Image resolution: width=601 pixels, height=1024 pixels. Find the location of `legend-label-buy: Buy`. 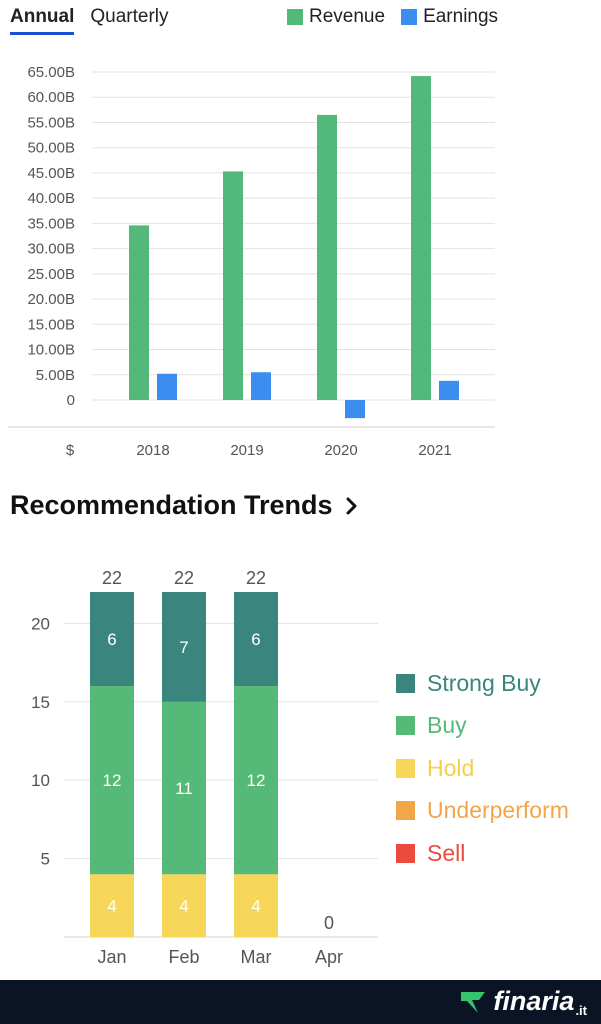

legend-label-buy: Buy is located at coordinates (447, 725).